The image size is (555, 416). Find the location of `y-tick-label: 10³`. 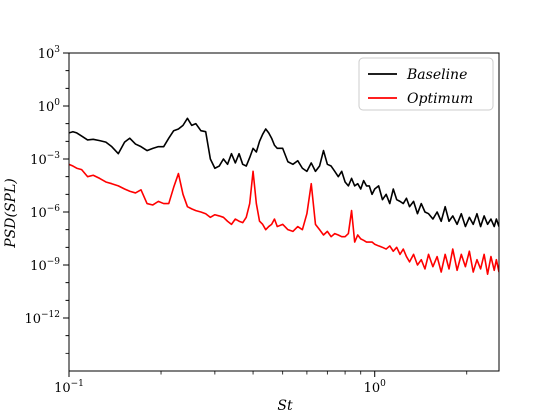

y-tick-label: 10³ is located at coordinates (49, 53).